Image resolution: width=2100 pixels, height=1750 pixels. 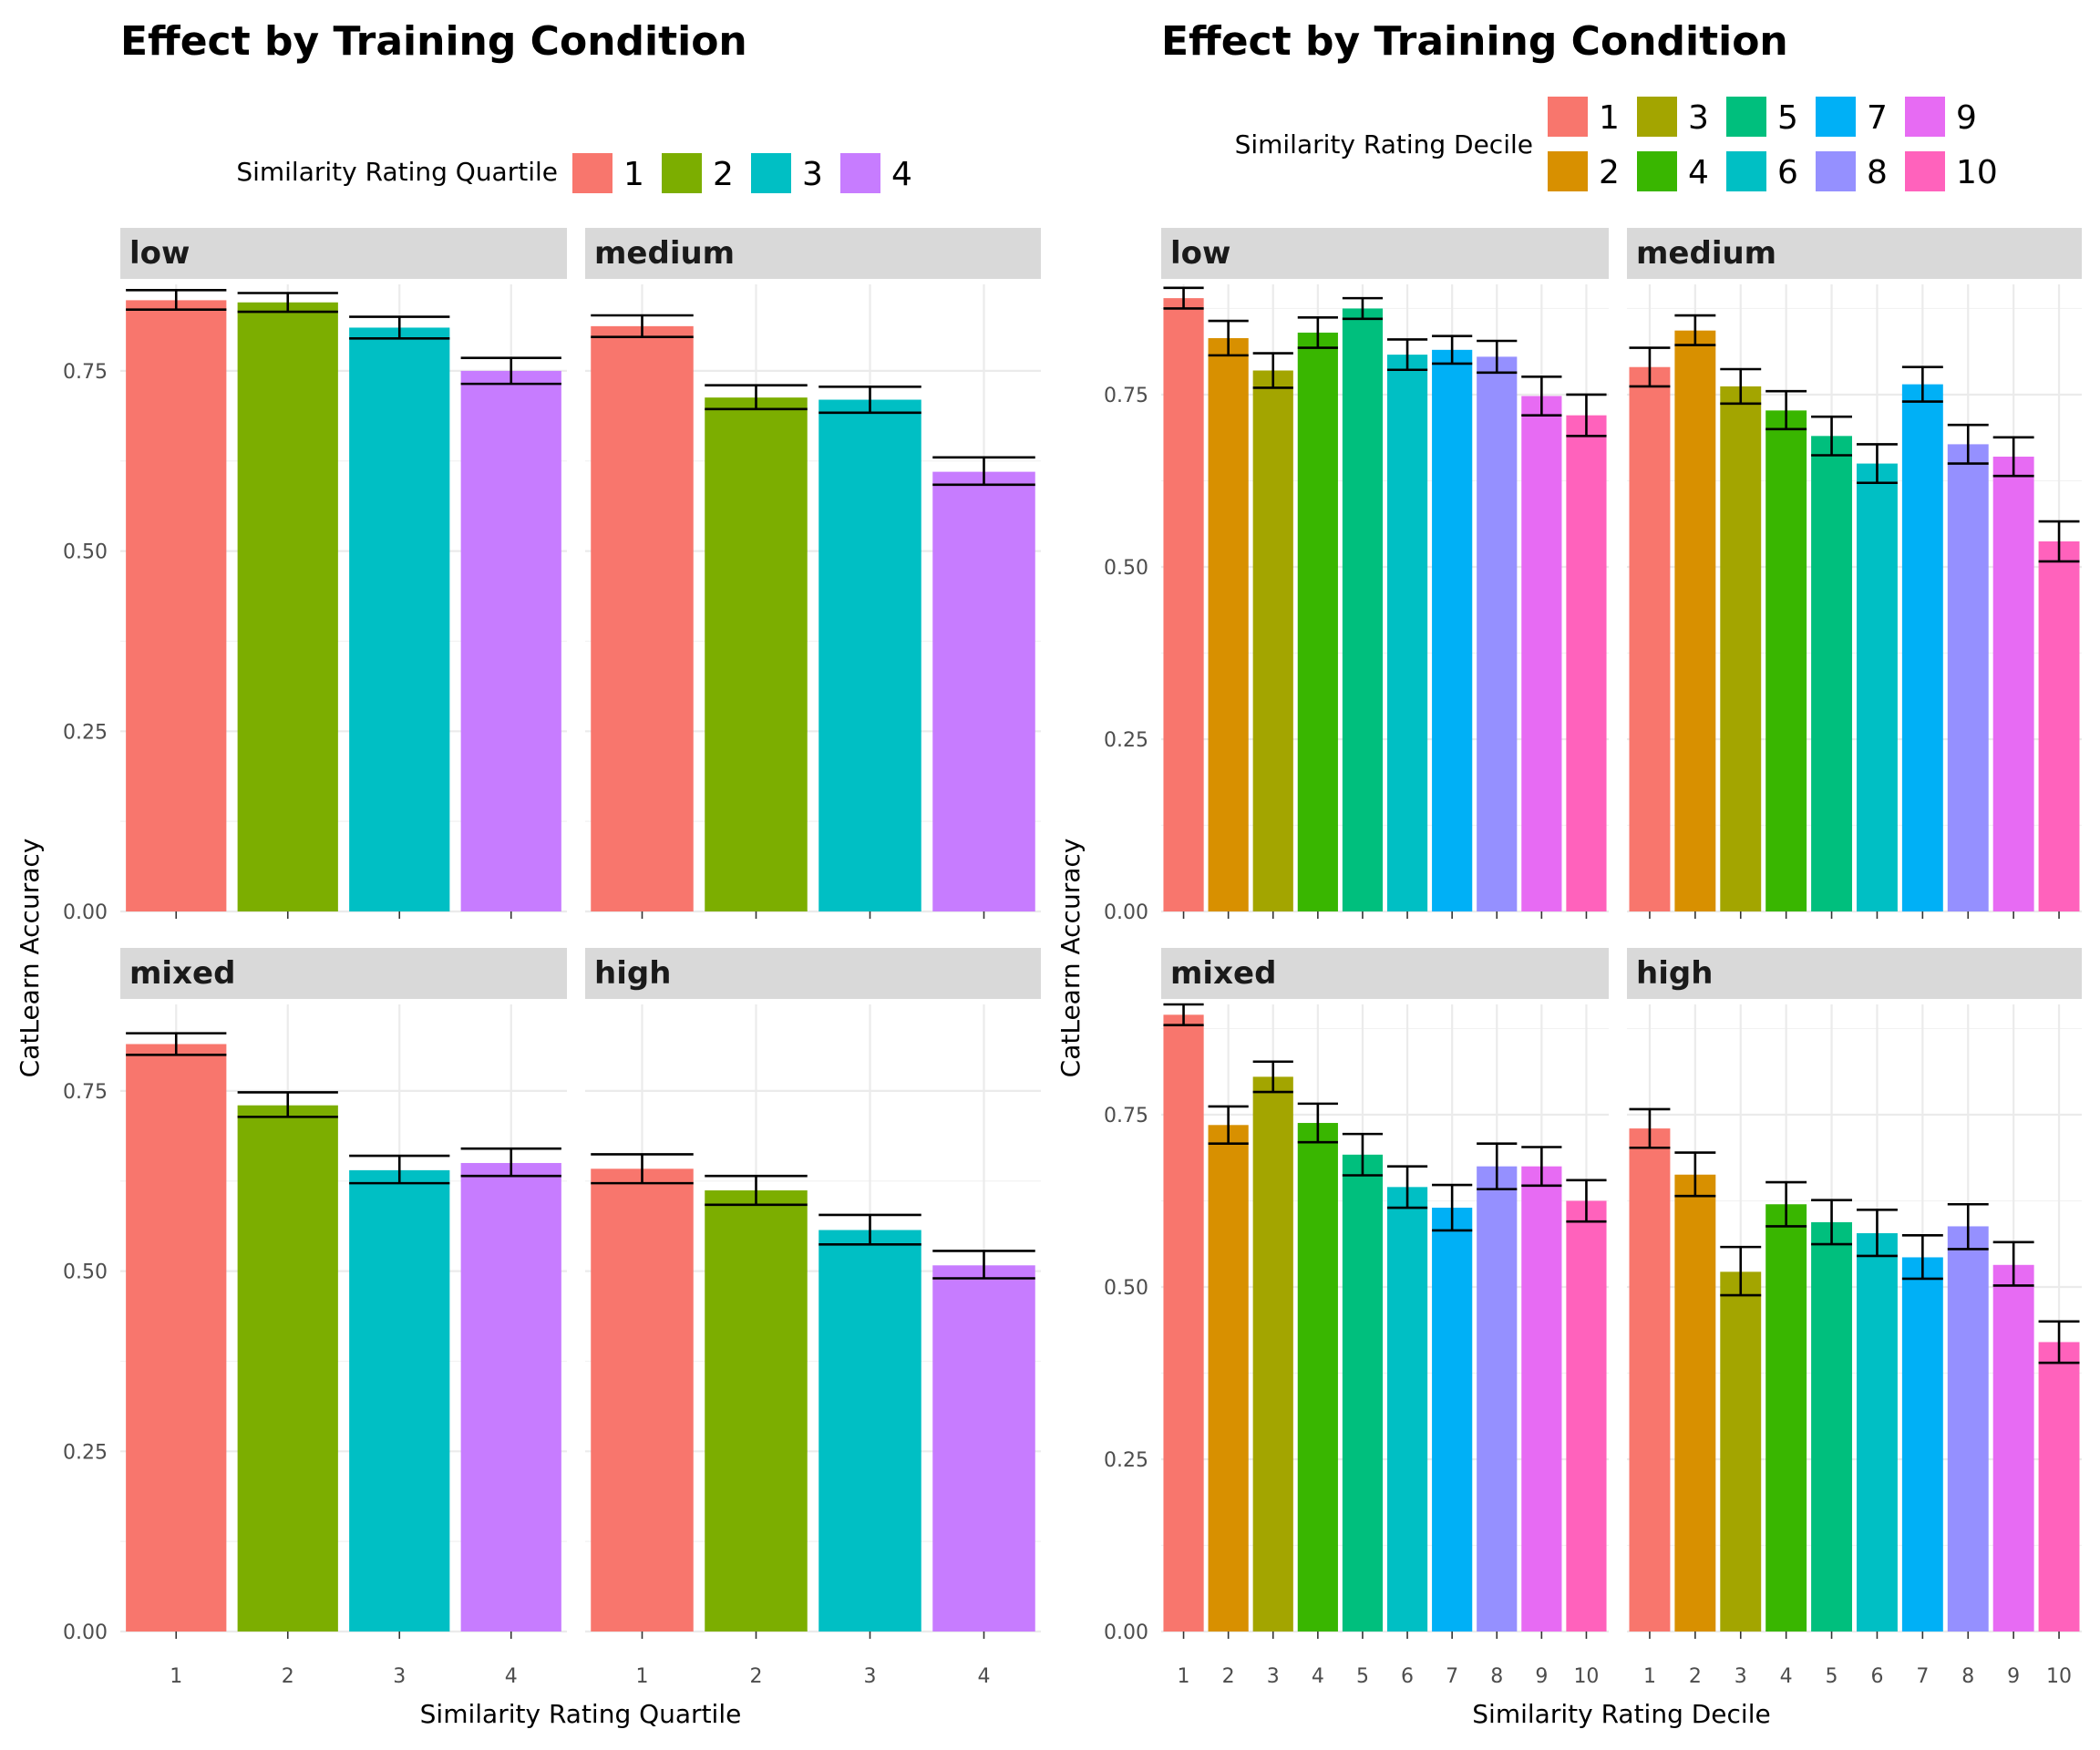 What do you see at coordinates (1184, 1677) in the screenshot?
I see `x-tick-label: 1` at bounding box center [1184, 1677].